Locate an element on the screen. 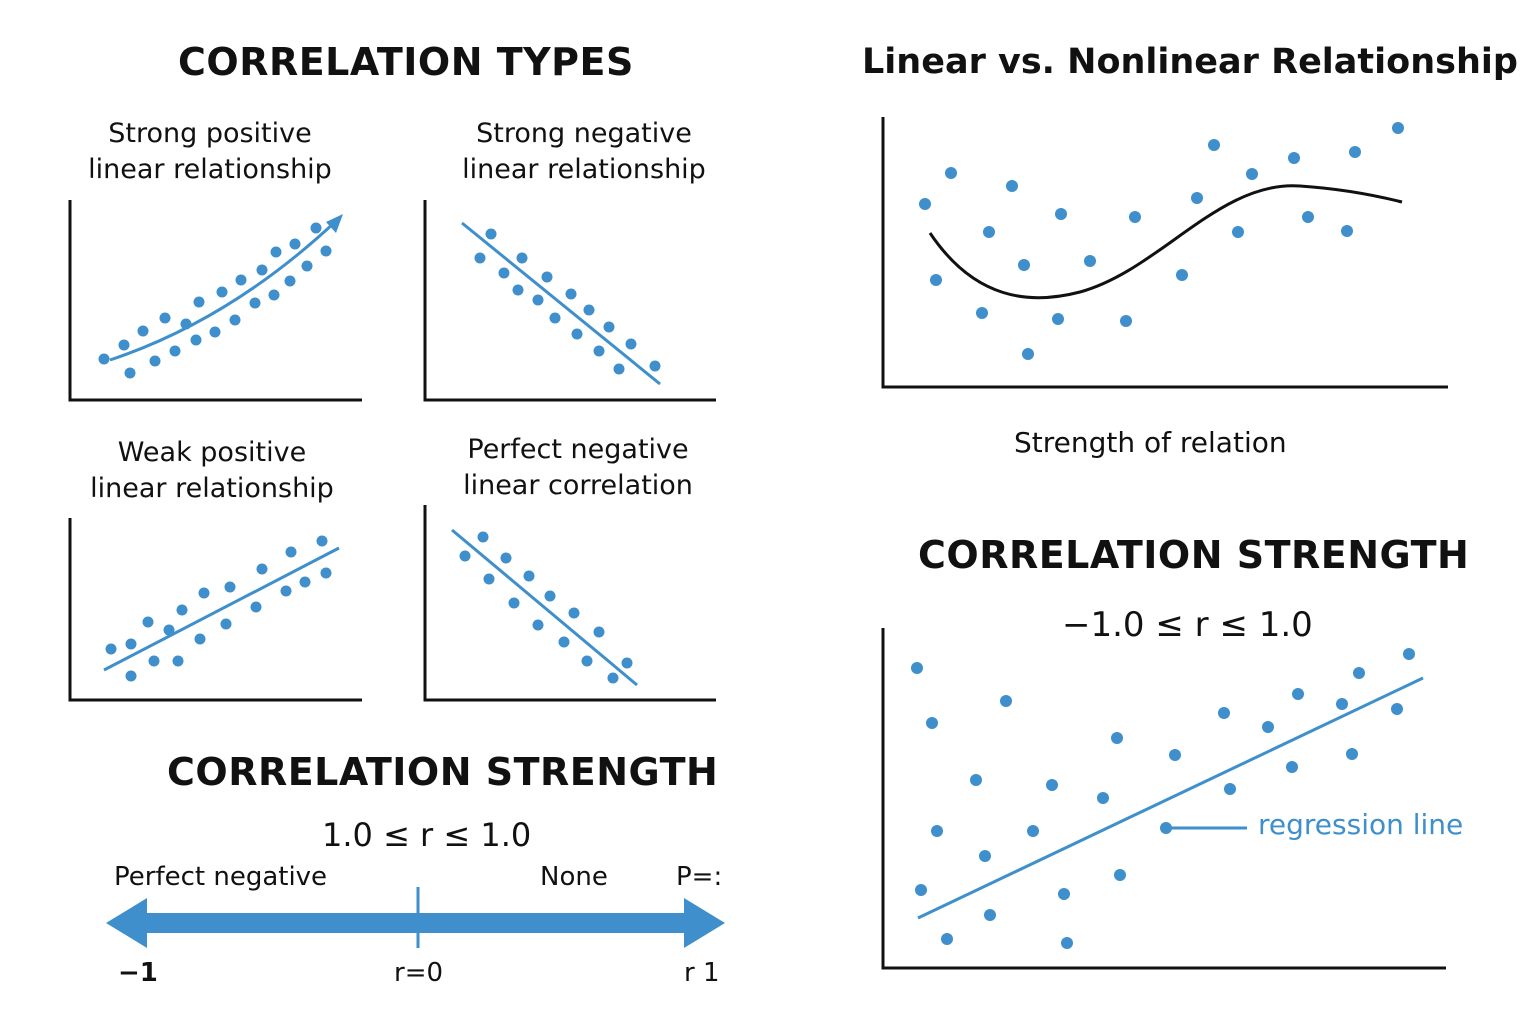  nonlinear-title: Linear vs. Nonlinear Relationship is located at coordinates (1190, 62).